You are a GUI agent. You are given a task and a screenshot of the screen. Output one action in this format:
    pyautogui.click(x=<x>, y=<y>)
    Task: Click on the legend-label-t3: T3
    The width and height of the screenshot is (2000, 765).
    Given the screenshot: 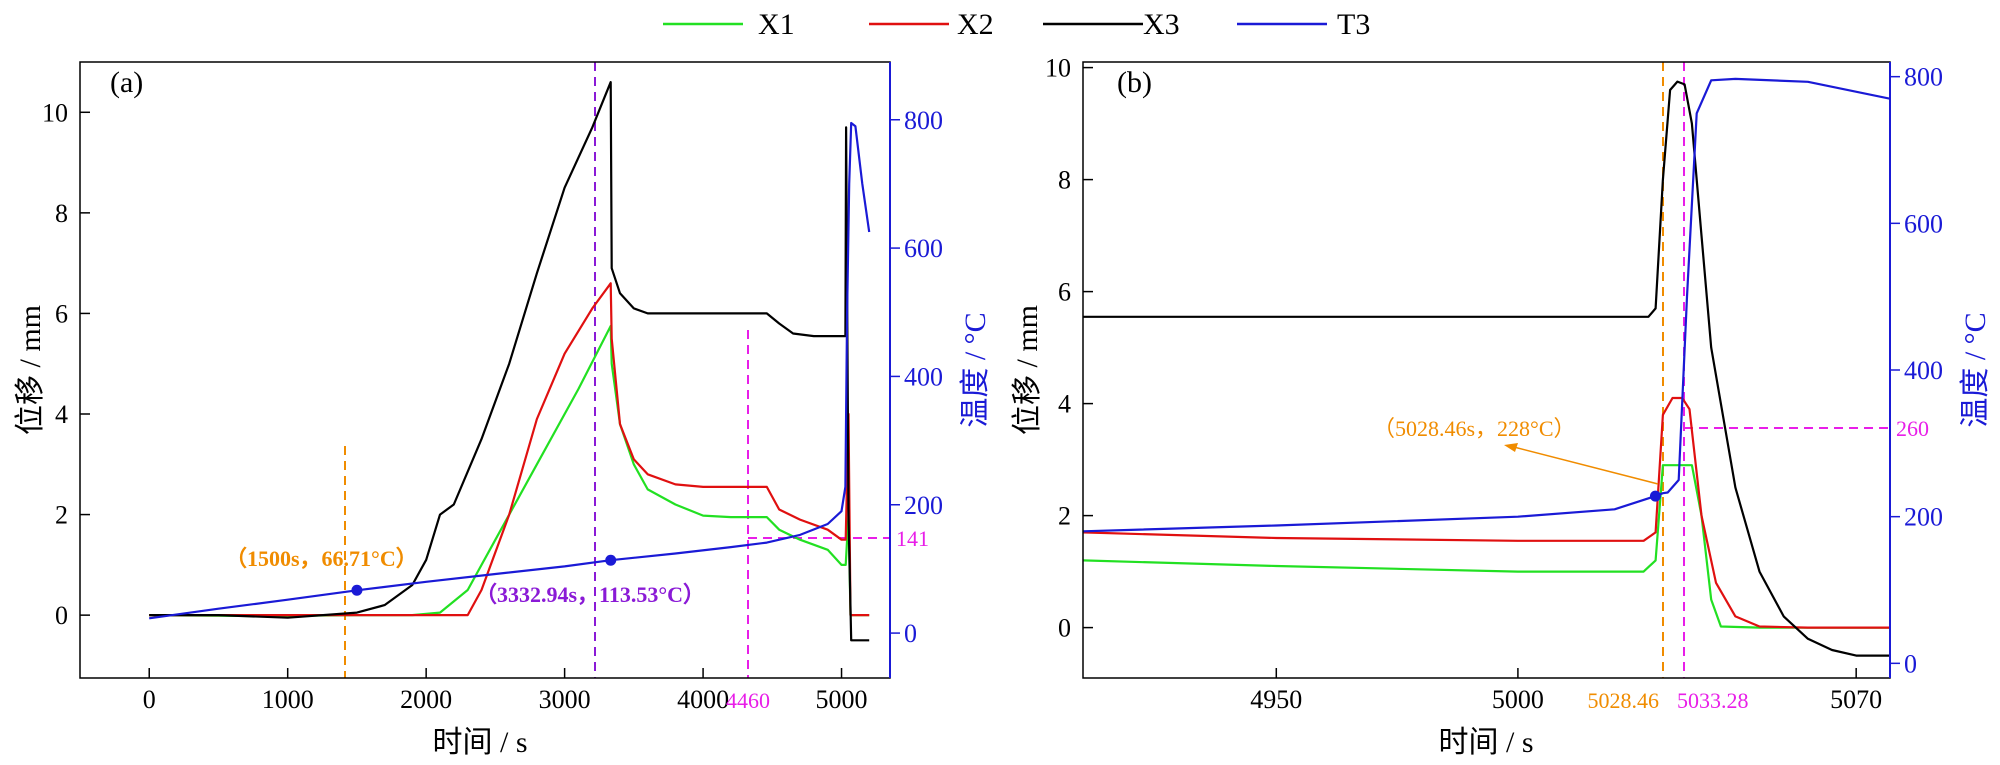 What is the action you would take?
    pyautogui.click(x=1353, y=24)
    